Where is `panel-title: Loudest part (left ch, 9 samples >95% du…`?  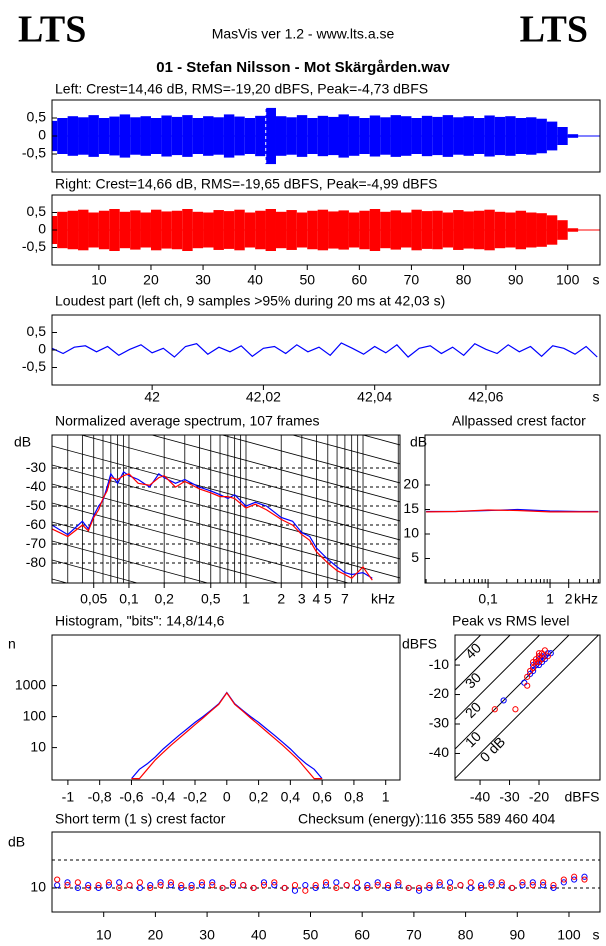
panel-title: Loudest part (left ch, 9 samples >95% du… is located at coordinates (250, 301).